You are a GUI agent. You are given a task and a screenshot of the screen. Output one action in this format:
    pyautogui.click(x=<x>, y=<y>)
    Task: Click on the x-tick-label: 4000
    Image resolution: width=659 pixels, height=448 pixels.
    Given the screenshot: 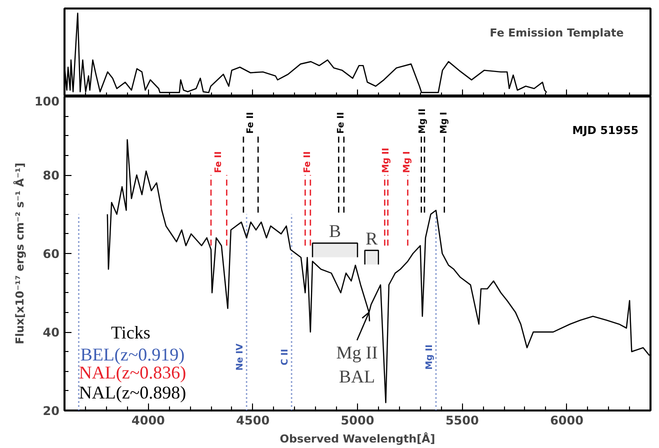 What is the action you would take?
    pyautogui.click(x=148, y=421)
    